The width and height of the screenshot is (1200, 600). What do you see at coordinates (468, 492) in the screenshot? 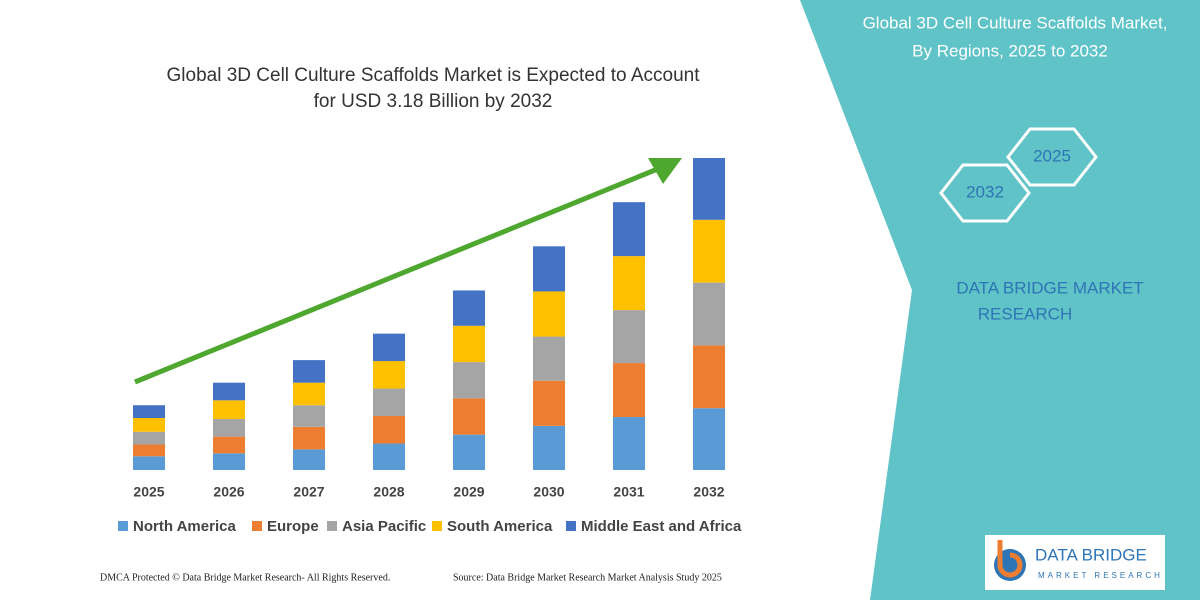
I see `x-tick-label: 2029` at bounding box center [468, 492].